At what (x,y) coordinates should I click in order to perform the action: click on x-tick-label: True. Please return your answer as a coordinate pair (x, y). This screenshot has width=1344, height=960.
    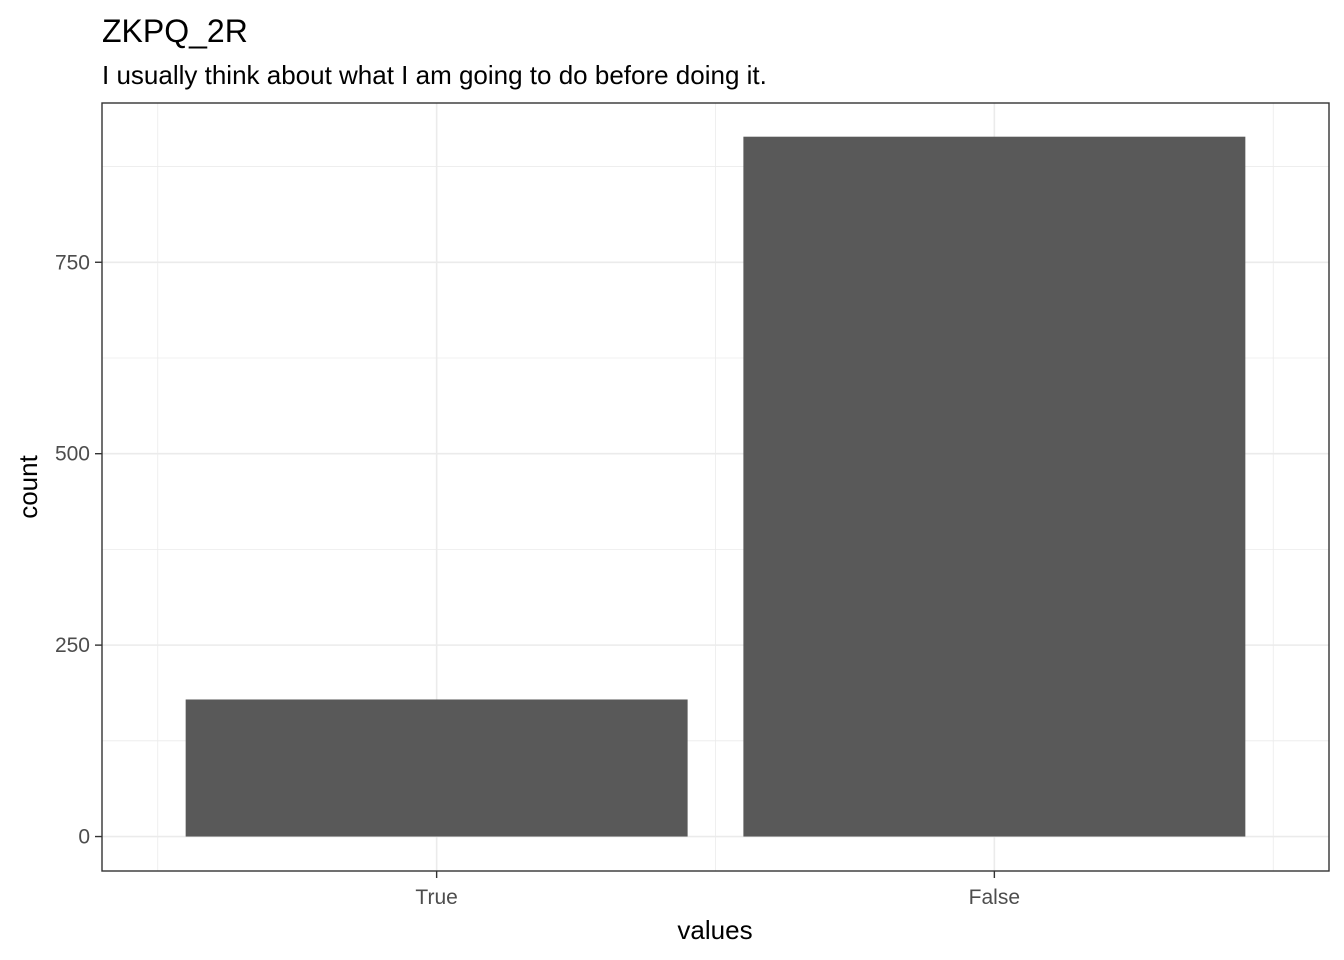
    Looking at the image, I should click on (436, 897).